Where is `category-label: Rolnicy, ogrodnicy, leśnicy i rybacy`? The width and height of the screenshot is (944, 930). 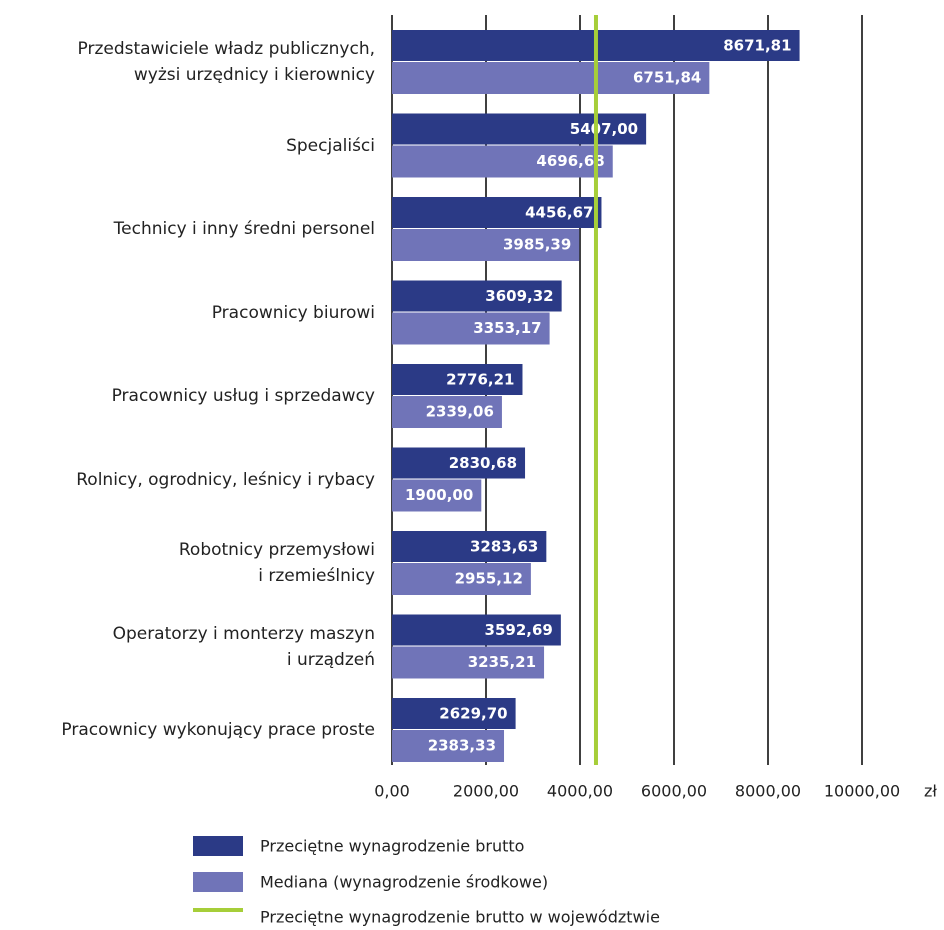 category-label: Rolnicy, ogrodnicy, leśnicy i rybacy is located at coordinates (225, 479).